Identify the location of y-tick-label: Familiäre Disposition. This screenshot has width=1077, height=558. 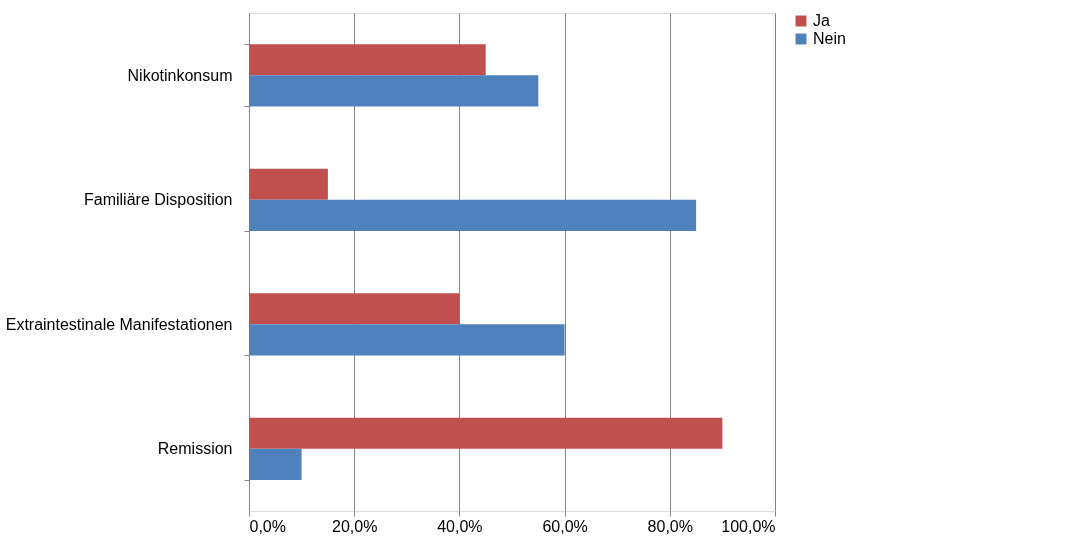
(158, 200).